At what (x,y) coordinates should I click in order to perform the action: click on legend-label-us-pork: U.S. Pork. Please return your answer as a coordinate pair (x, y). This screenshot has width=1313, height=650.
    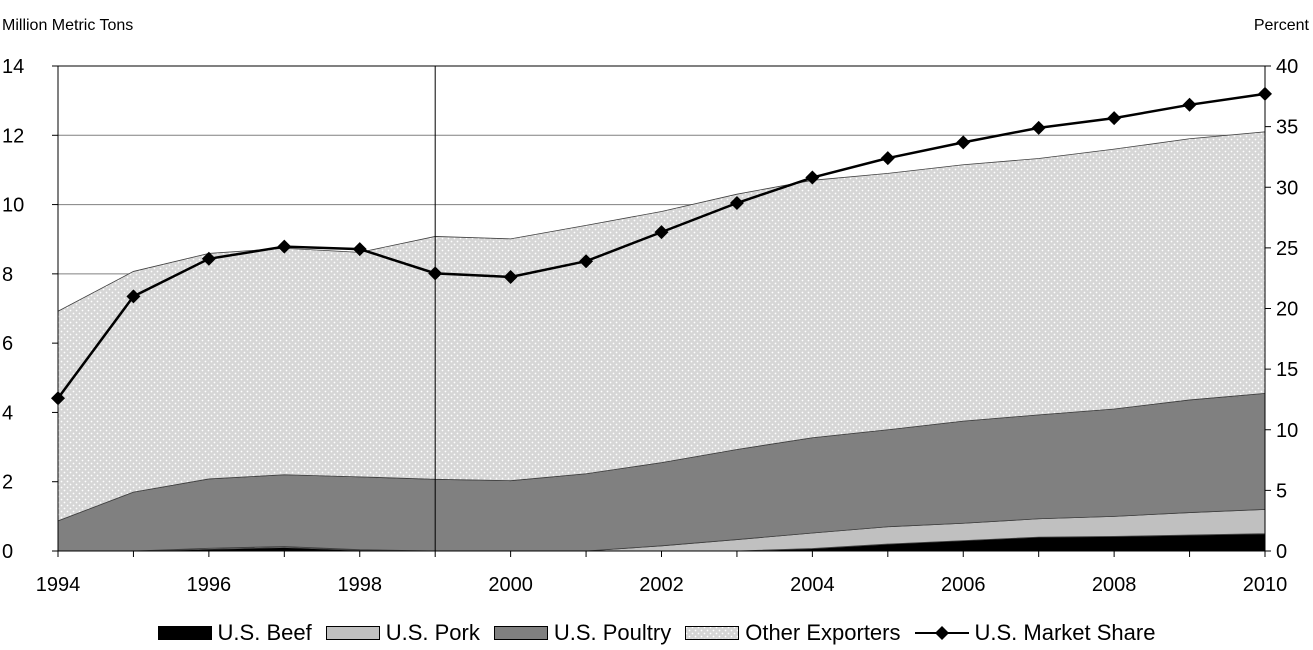
    Looking at the image, I should click on (432, 632).